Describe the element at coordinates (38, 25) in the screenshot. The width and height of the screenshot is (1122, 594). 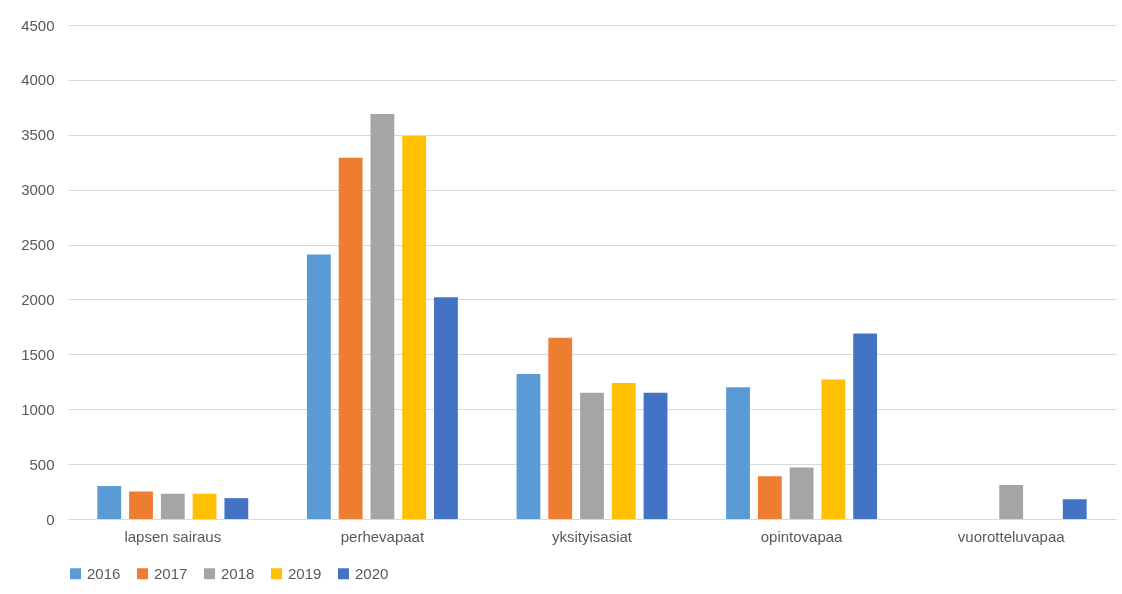
I see `y-tick-label: 4500` at that location.